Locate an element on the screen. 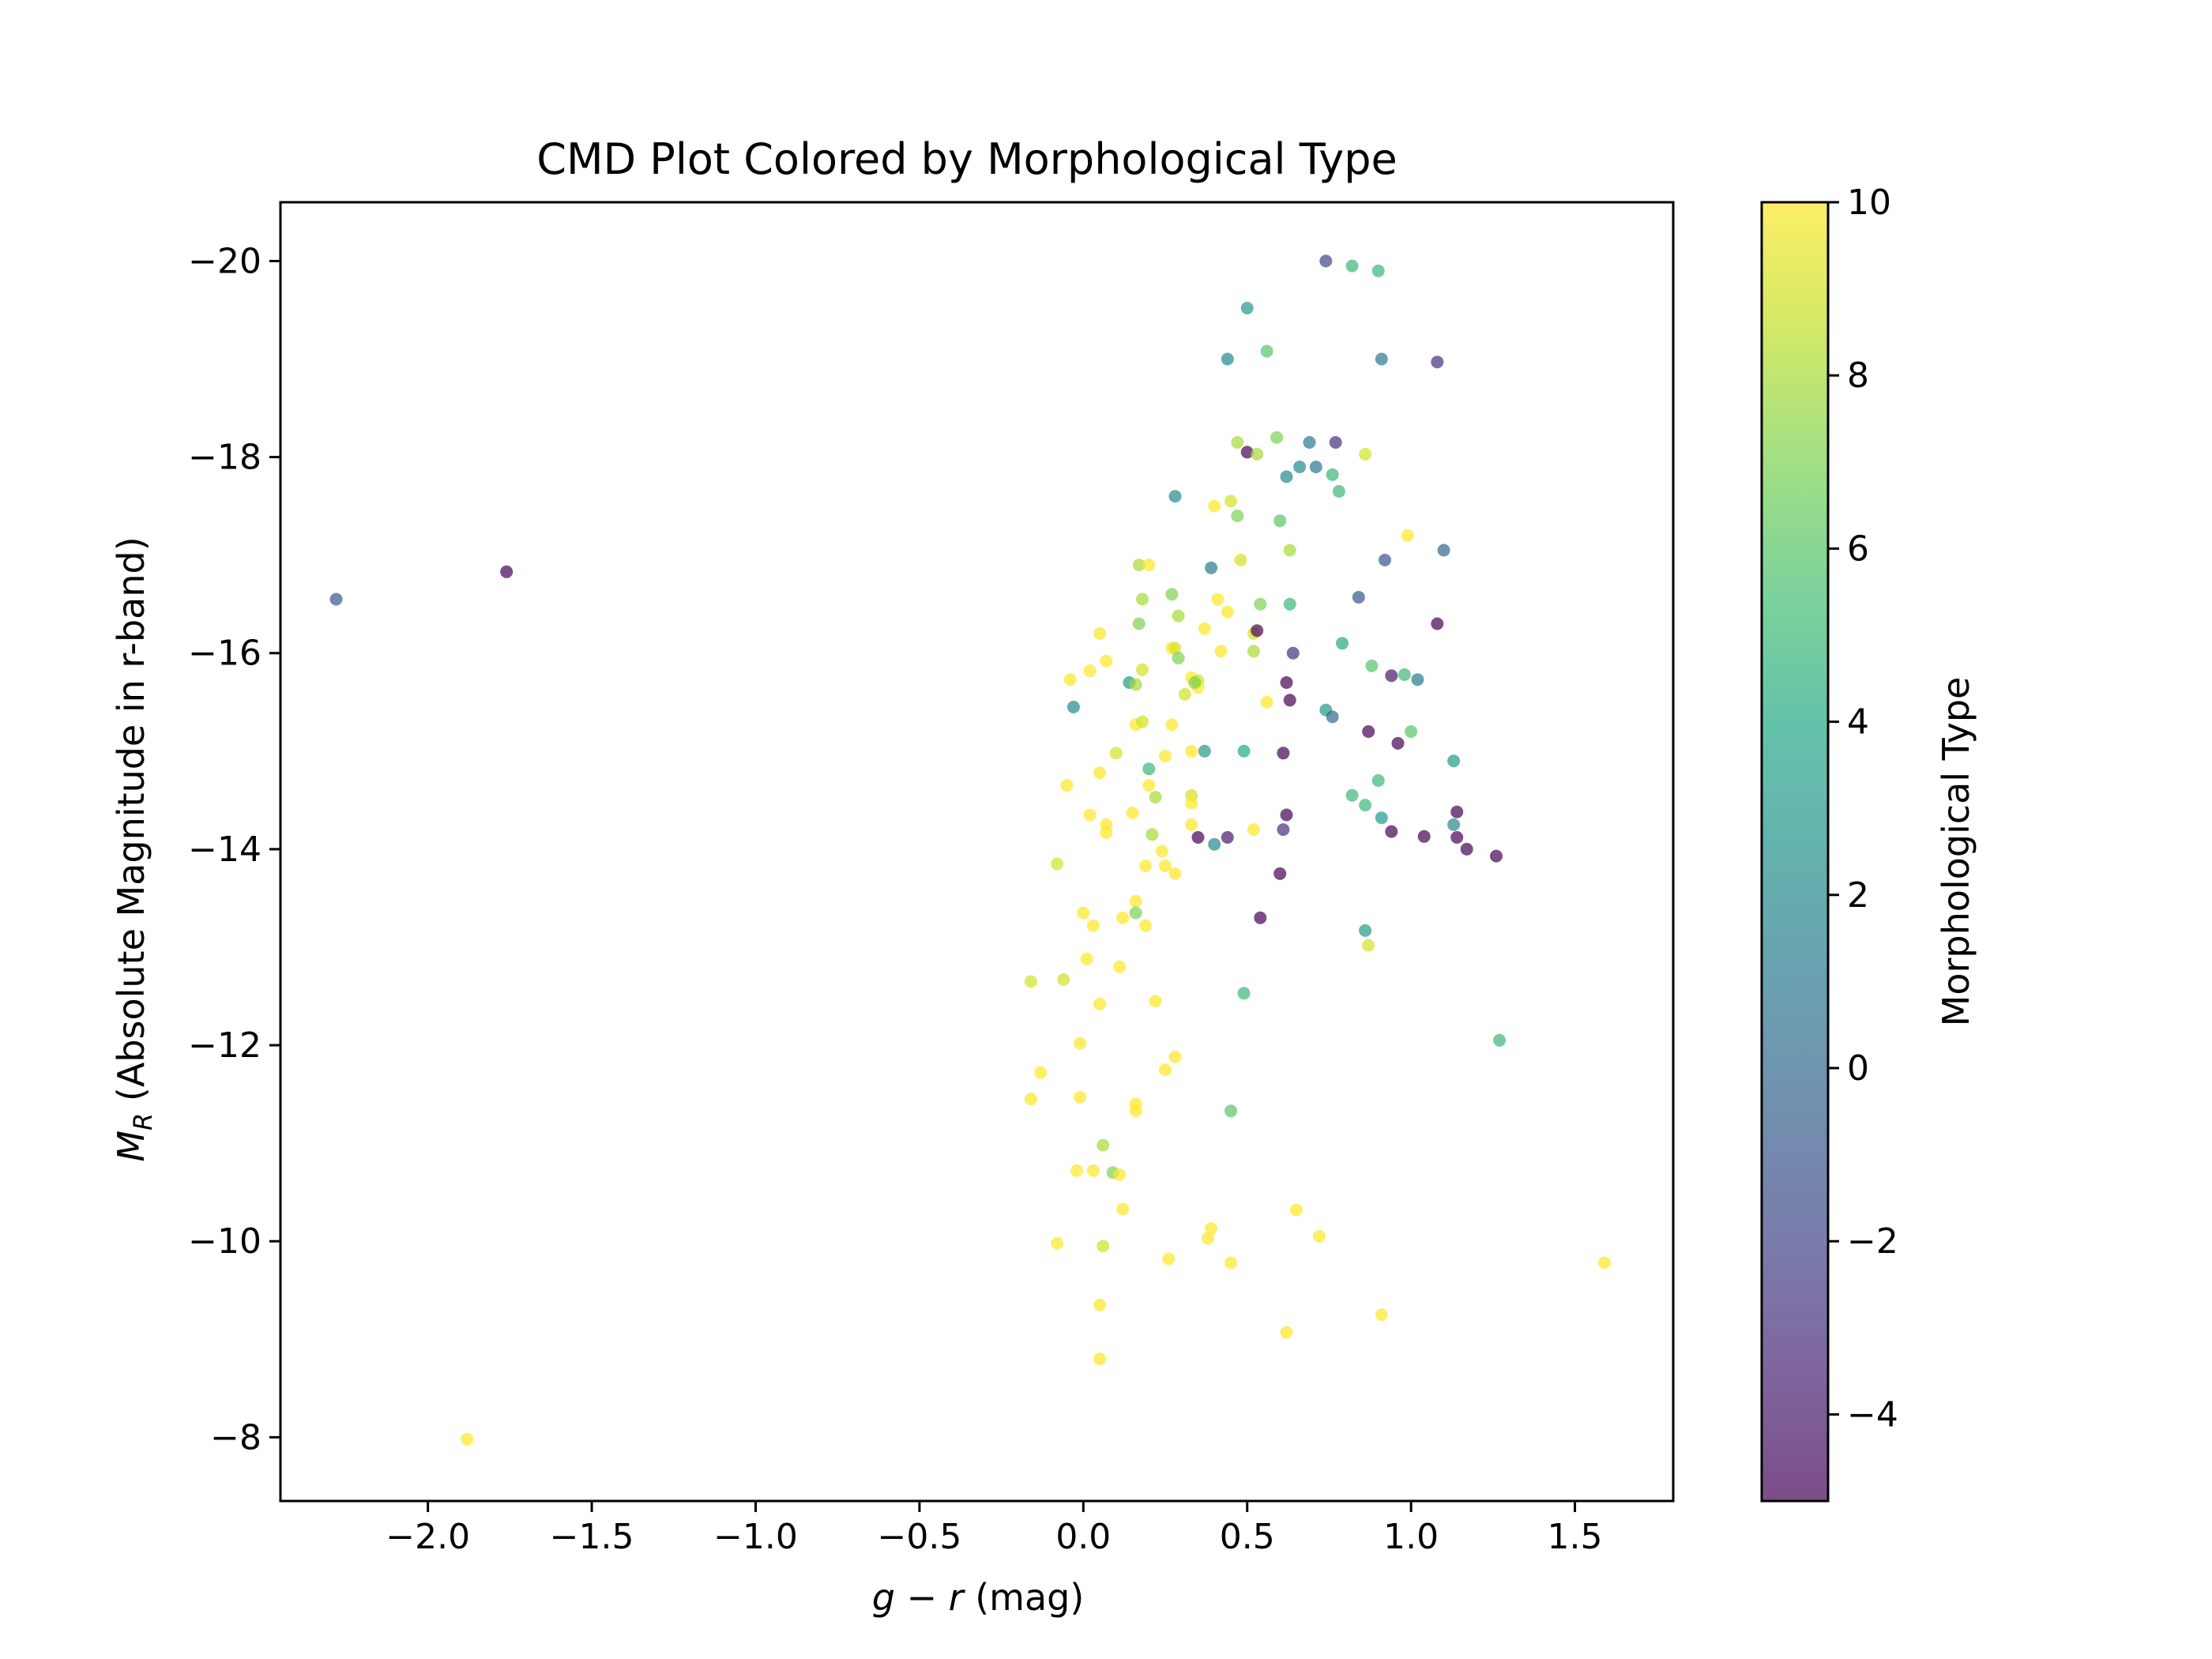  y-tick-label: −16 is located at coordinates (225, 654).